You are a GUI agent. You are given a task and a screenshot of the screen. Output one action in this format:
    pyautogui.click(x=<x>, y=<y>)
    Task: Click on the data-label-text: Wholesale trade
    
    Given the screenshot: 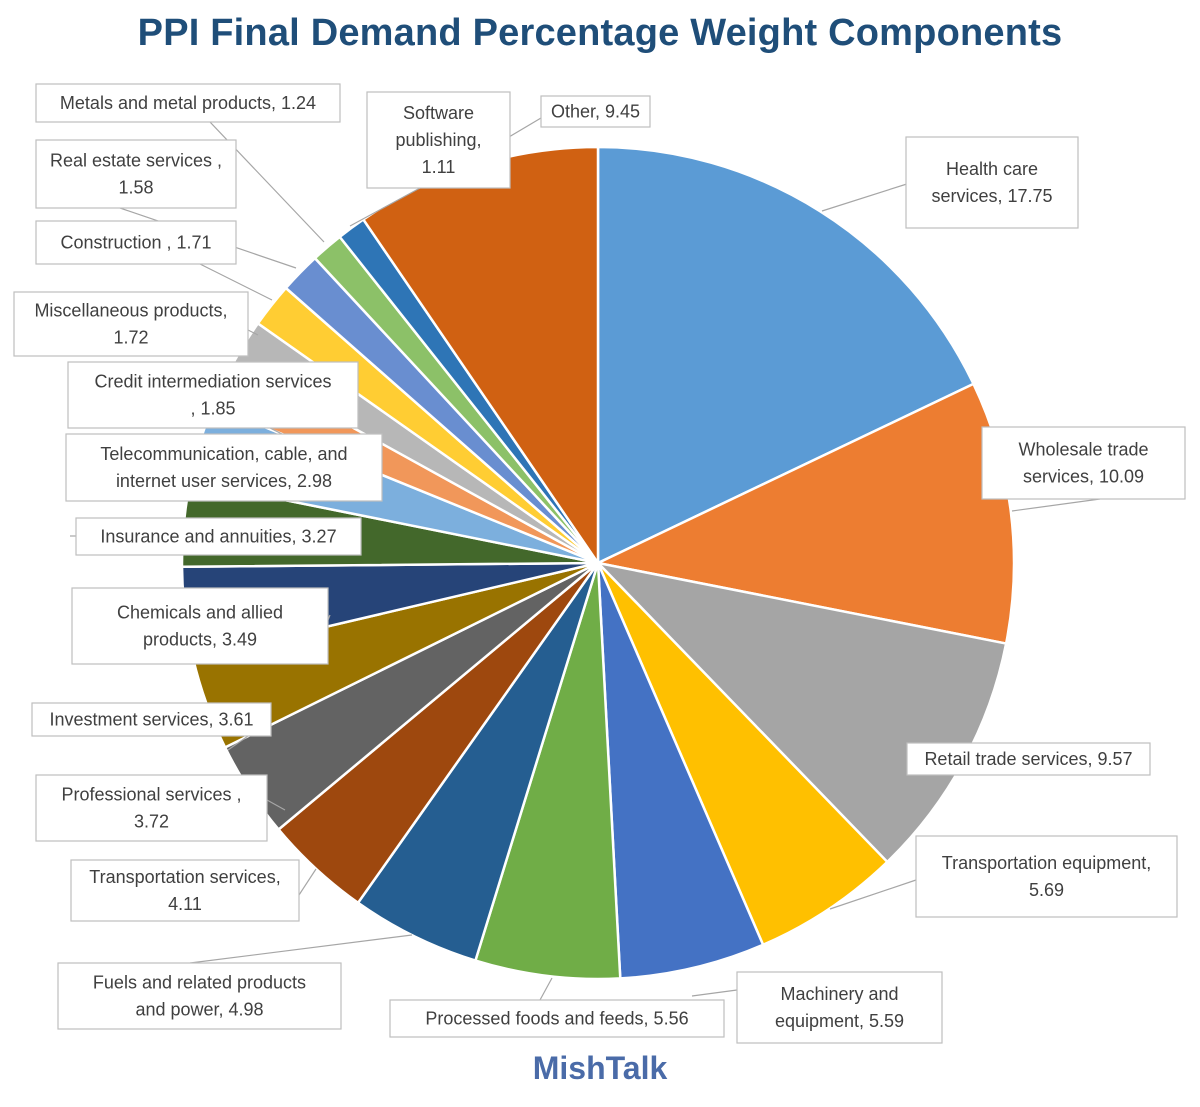 What is the action you would take?
    pyautogui.click(x=1083, y=450)
    